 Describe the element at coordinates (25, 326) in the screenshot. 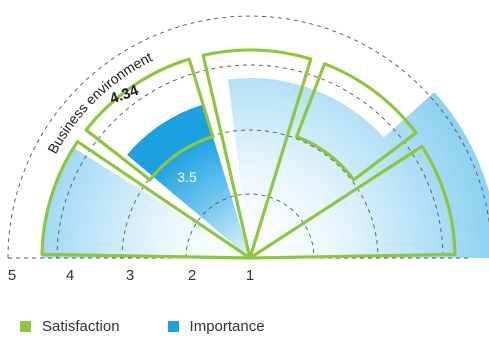

I see `satisfaction-swatch` at that location.